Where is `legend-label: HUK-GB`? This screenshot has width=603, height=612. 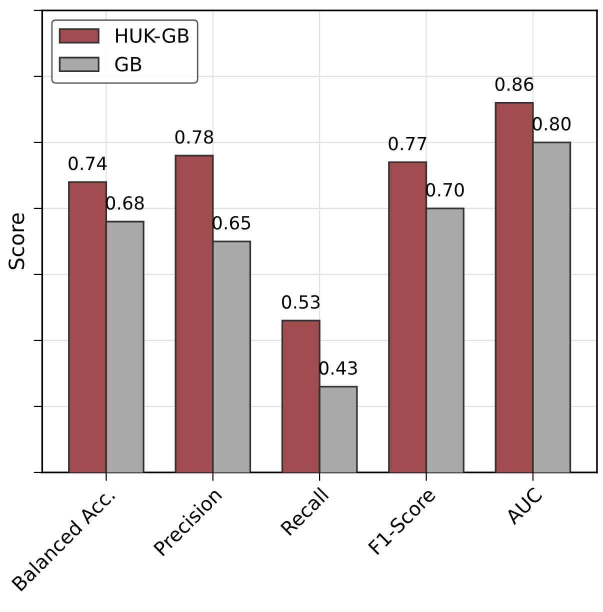
legend-label: HUK-GB is located at coordinates (152, 35).